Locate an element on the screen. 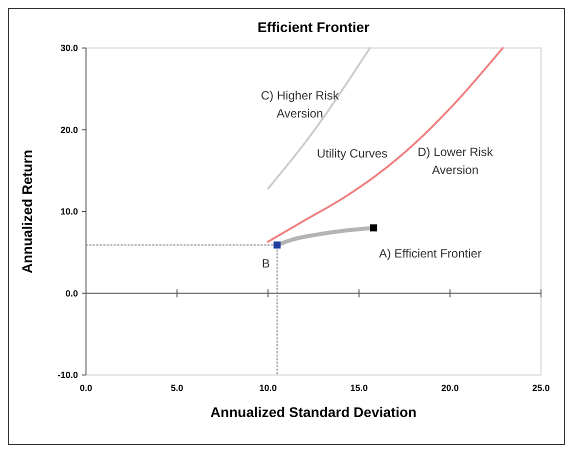 The height and width of the screenshot is (453, 573). annotation: A) Efficient Frontier is located at coordinates (430, 253).